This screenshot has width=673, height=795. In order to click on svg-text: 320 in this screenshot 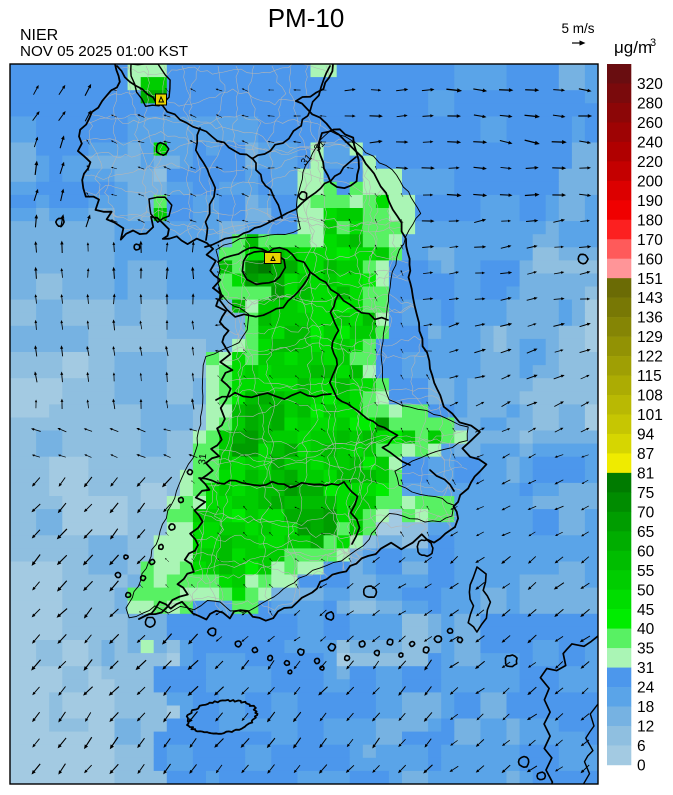, I will do `click(650, 84)`.